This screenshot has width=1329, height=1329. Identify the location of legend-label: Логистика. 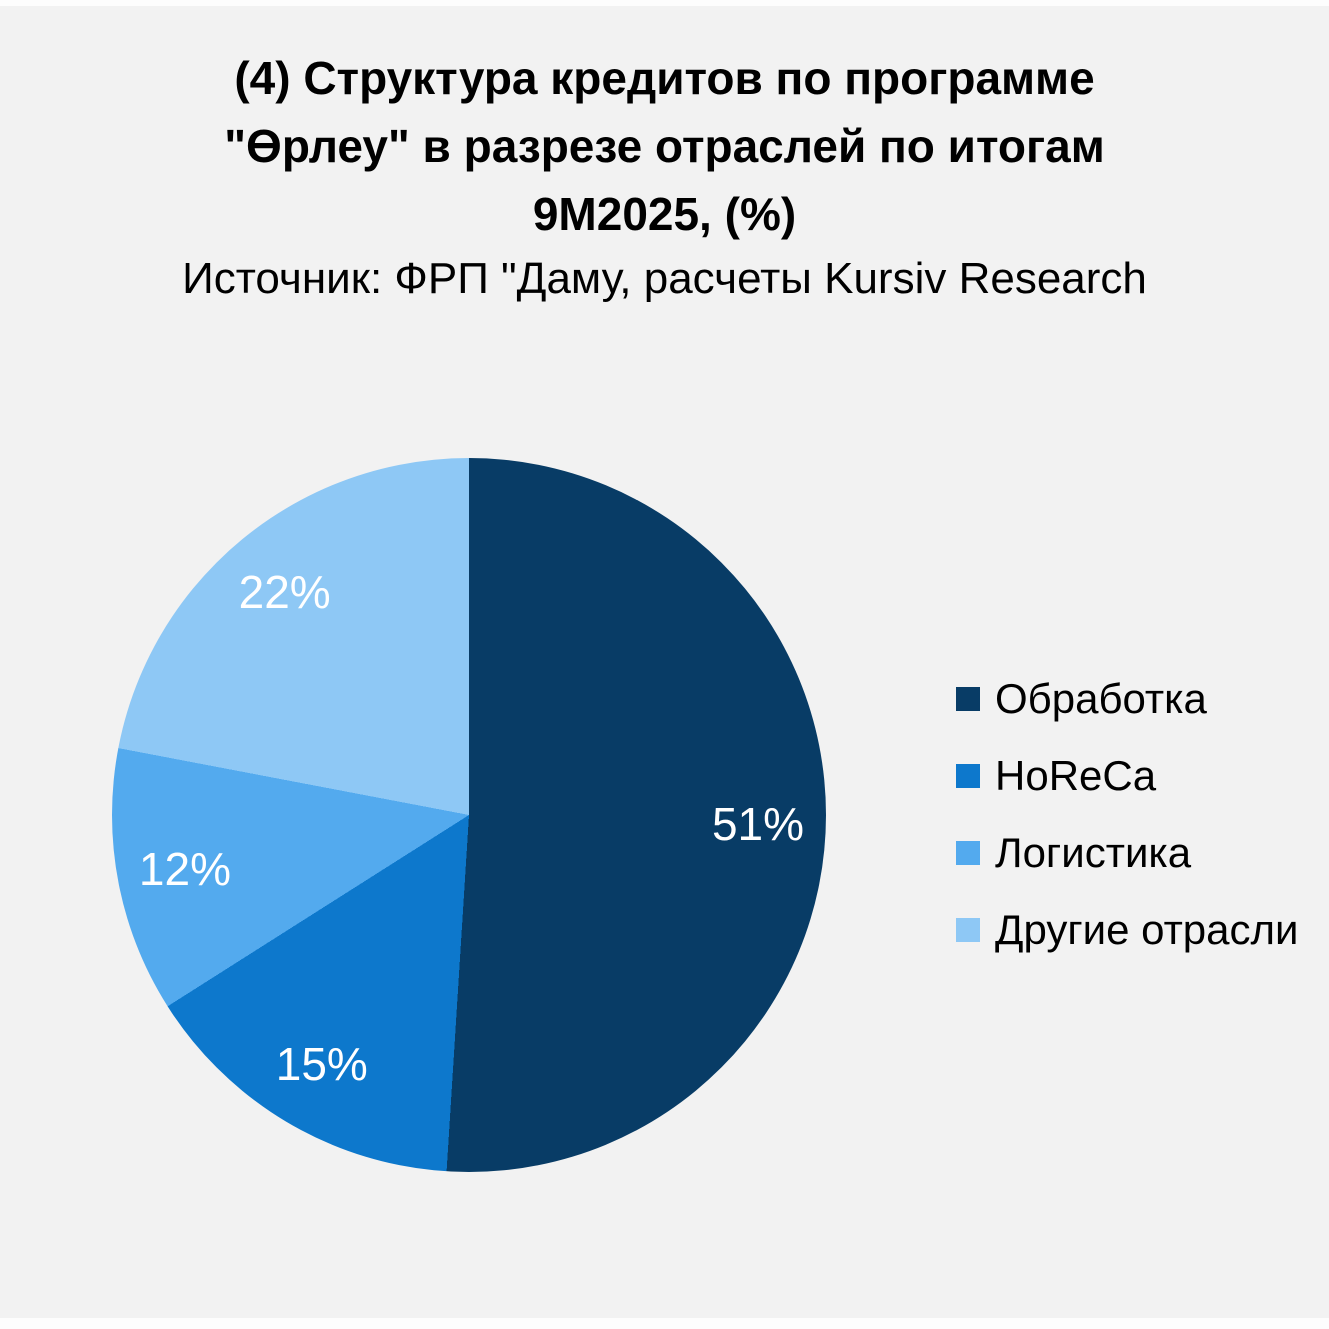
(1093, 852).